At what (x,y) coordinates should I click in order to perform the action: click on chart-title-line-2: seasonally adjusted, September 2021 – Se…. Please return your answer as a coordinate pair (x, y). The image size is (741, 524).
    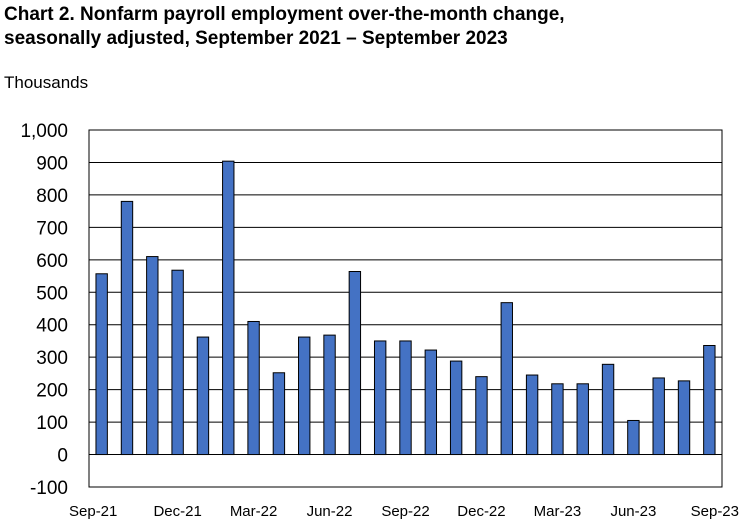
    Looking at the image, I should click on (256, 38).